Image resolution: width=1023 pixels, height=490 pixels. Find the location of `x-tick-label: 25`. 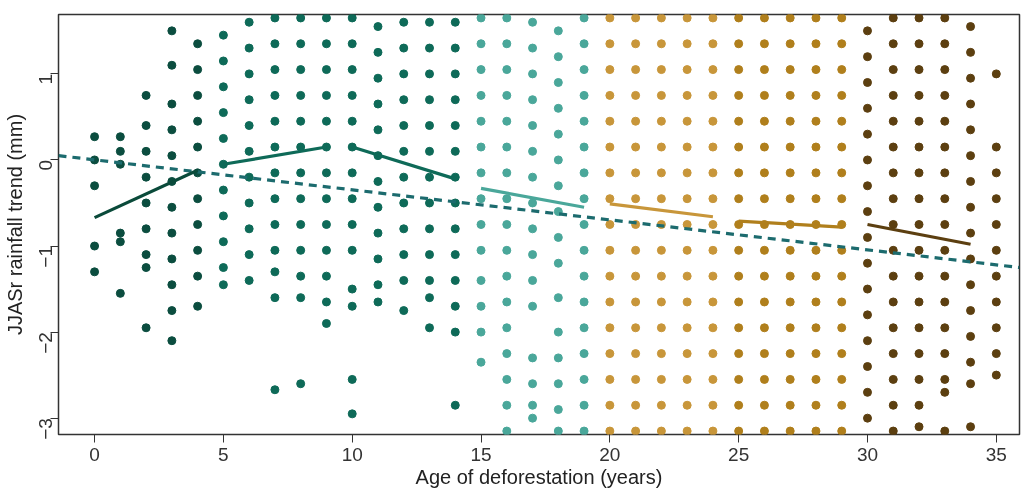

x-tick-label: 25 is located at coordinates (739, 454).